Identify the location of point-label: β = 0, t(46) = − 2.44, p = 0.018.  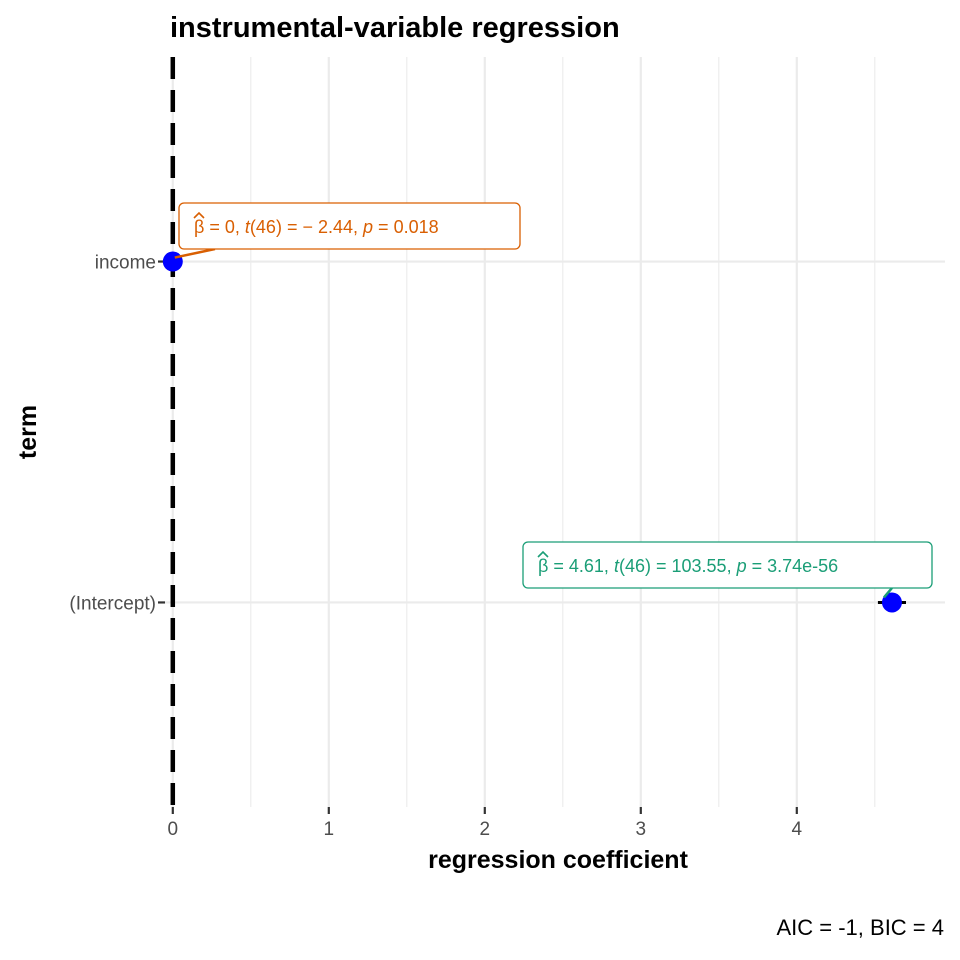
(347, 230).